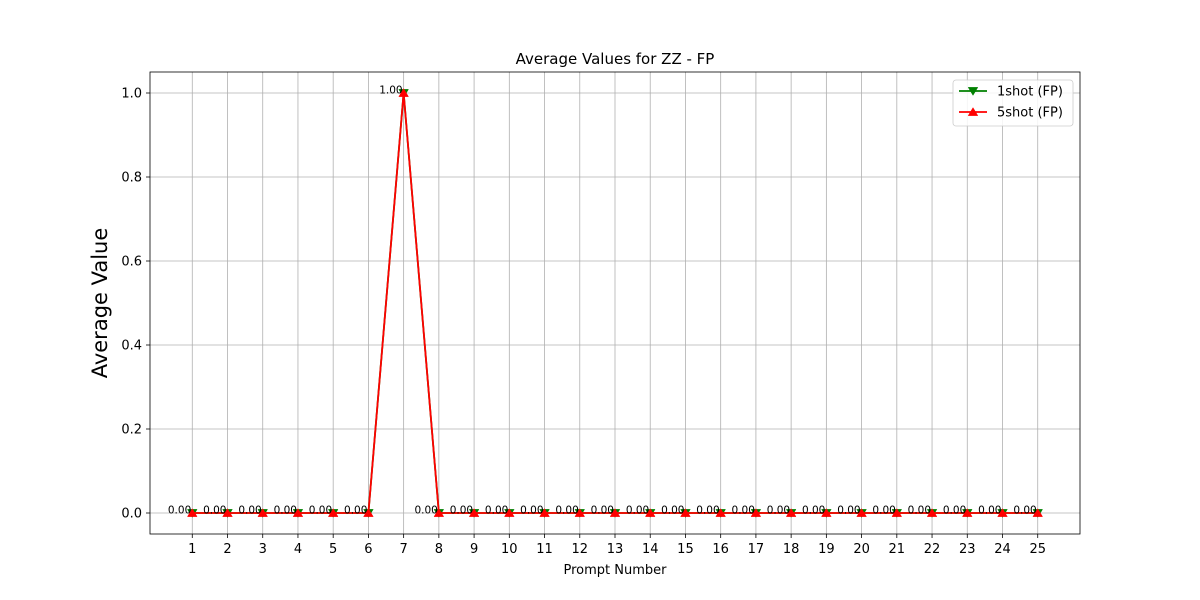  I want to click on x-tick-label: 14, so click(650, 549).